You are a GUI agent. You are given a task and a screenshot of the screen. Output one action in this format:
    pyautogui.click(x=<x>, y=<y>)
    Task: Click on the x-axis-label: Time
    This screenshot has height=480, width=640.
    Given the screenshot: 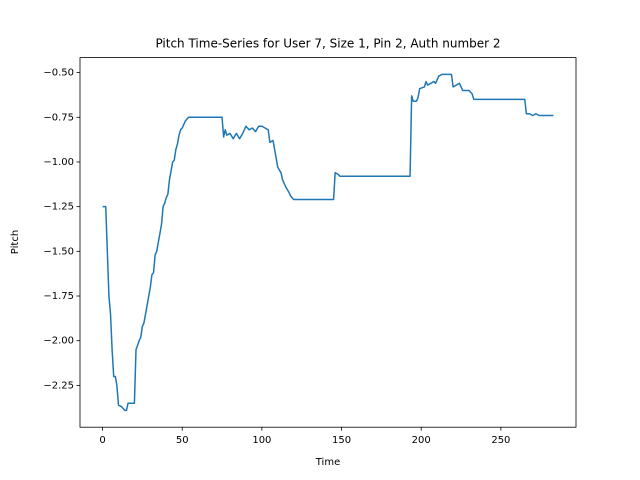 What is the action you would take?
    pyautogui.click(x=327, y=462)
    